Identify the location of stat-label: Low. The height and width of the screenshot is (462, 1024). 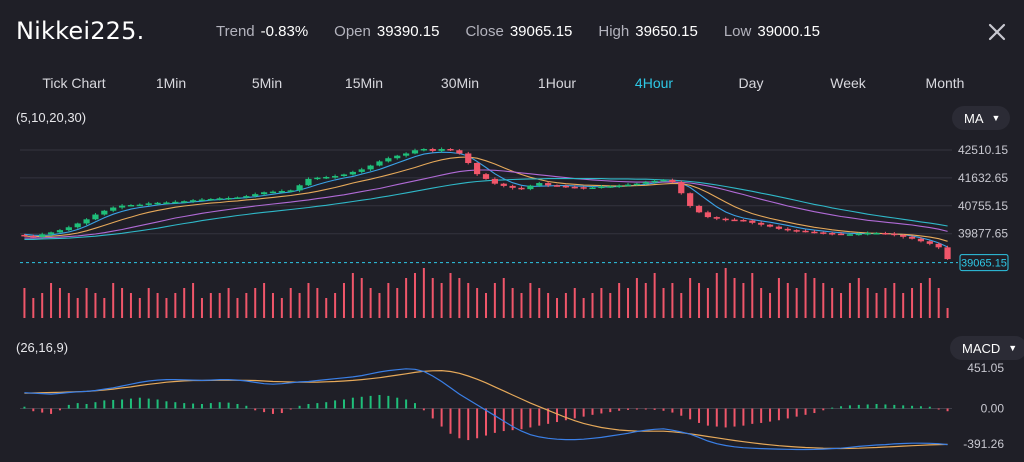
(737, 31).